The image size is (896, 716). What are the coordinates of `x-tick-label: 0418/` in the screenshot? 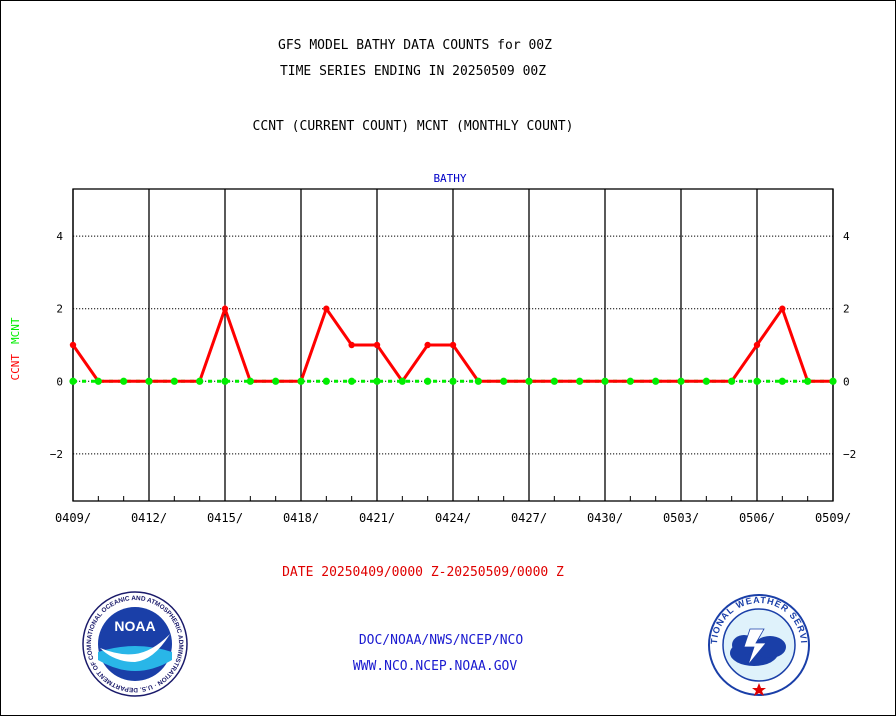 It's located at (301, 518).